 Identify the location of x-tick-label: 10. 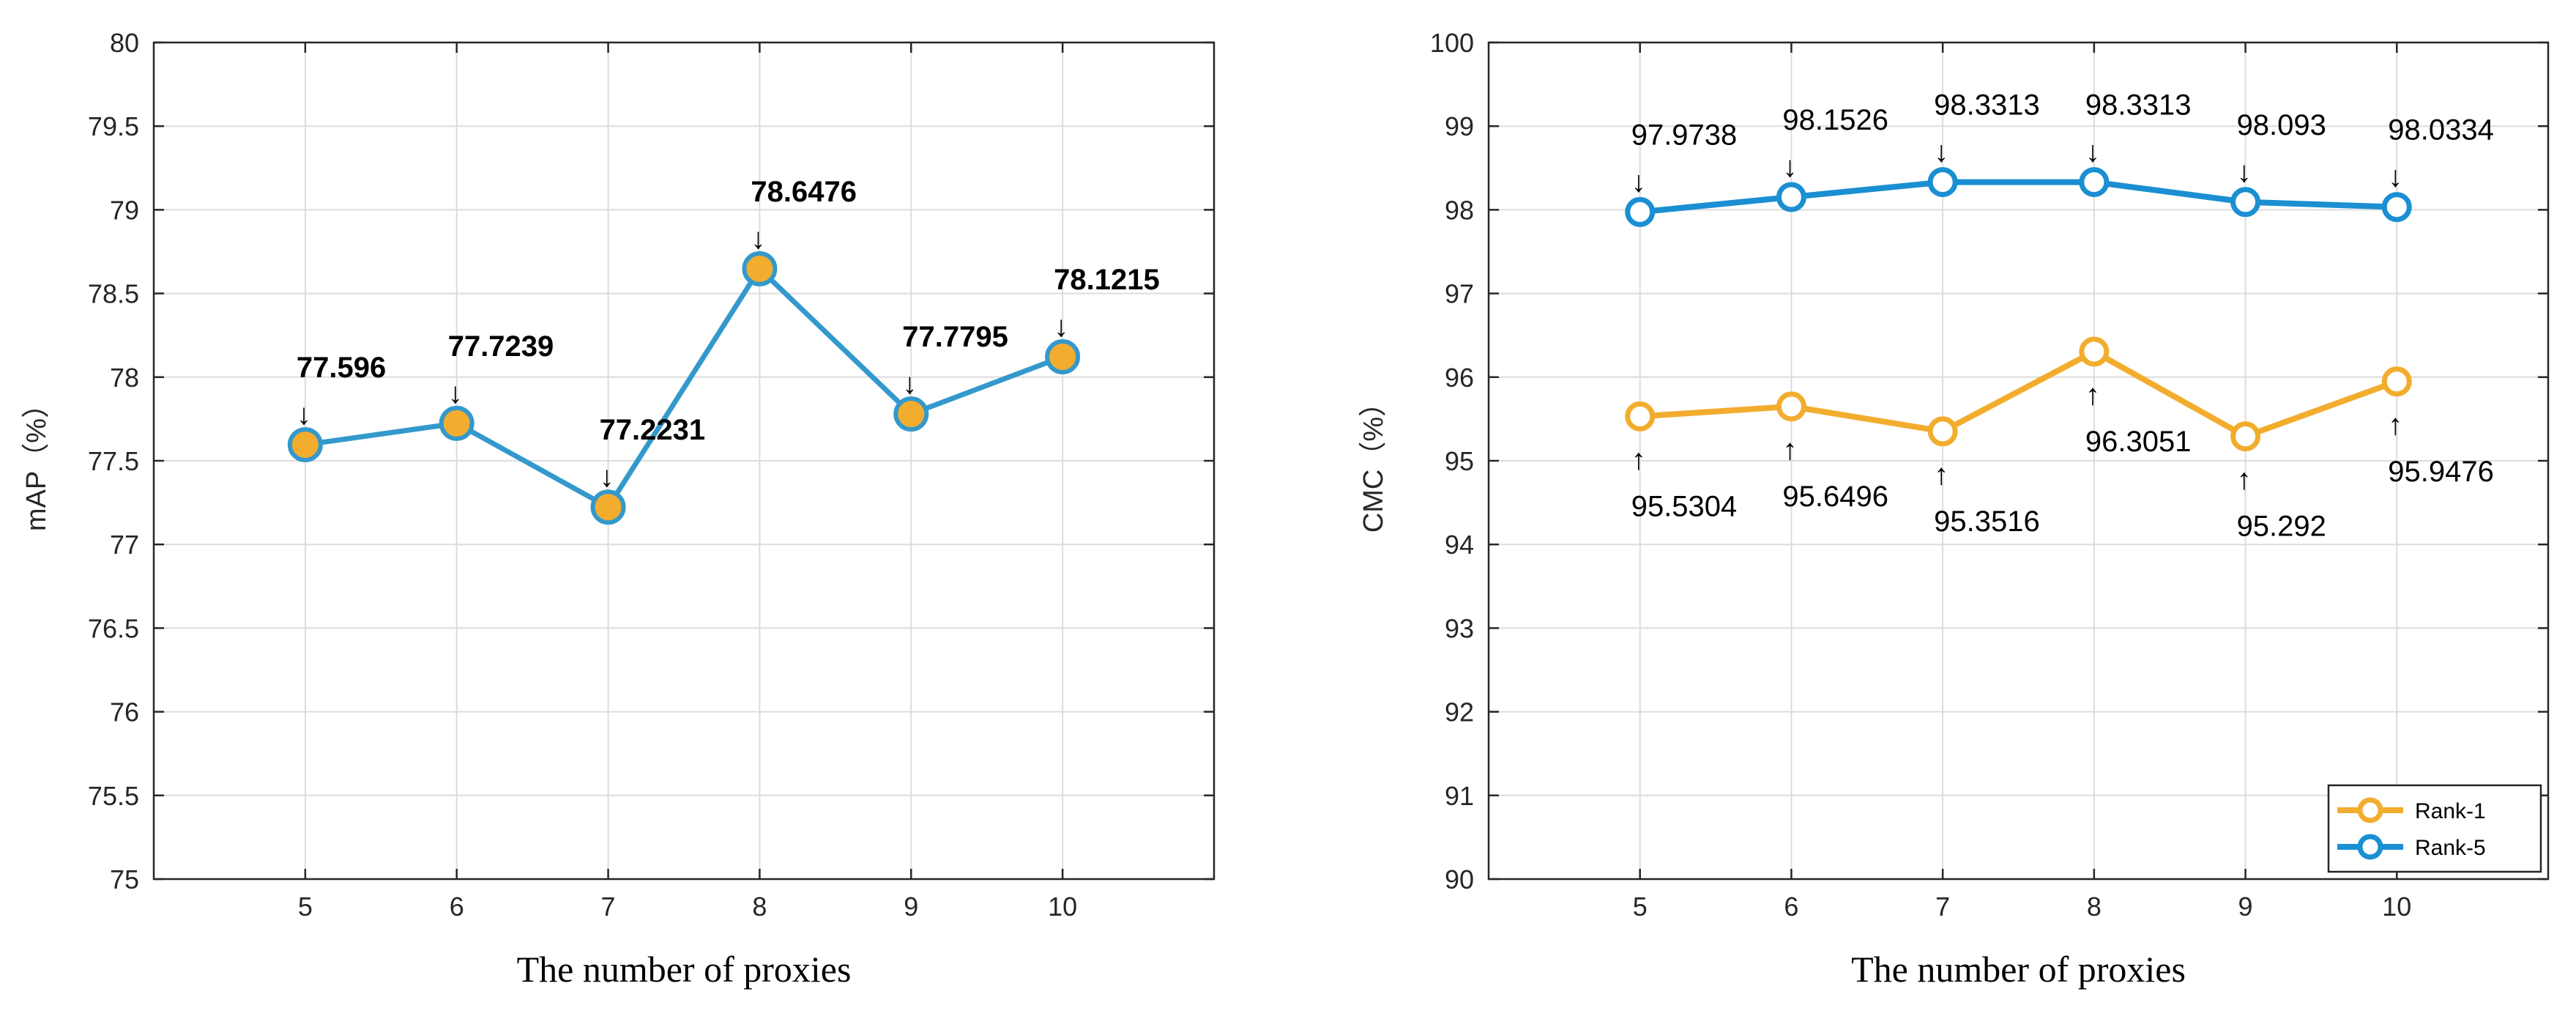
(2396, 907).